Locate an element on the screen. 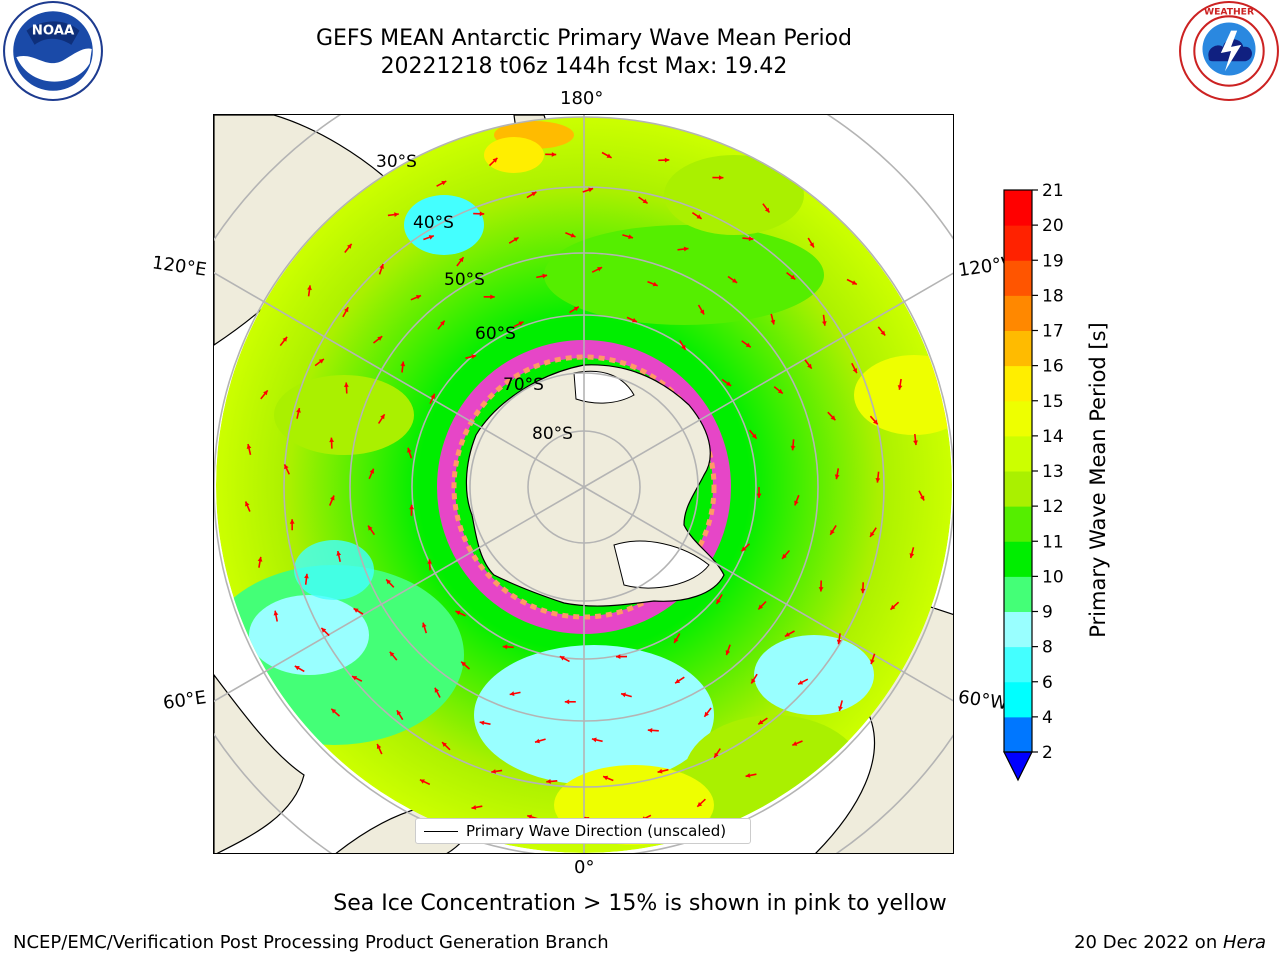 The height and width of the screenshot is (960, 1280). lon-label-120e: 120°E is located at coordinates (179, 266).